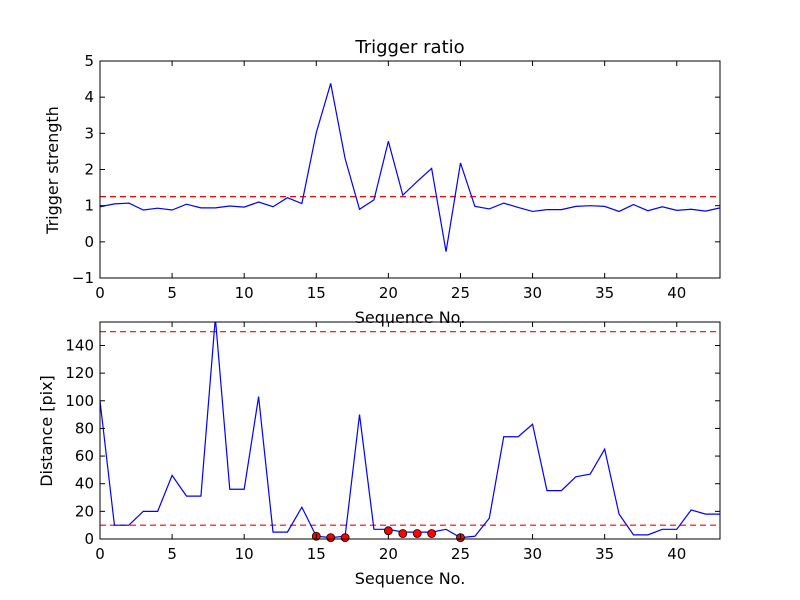 The width and height of the screenshot is (800, 600). Describe the element at coordinates (84, 484) in the screenshot. I see `y-tick-label: 40` at that location.